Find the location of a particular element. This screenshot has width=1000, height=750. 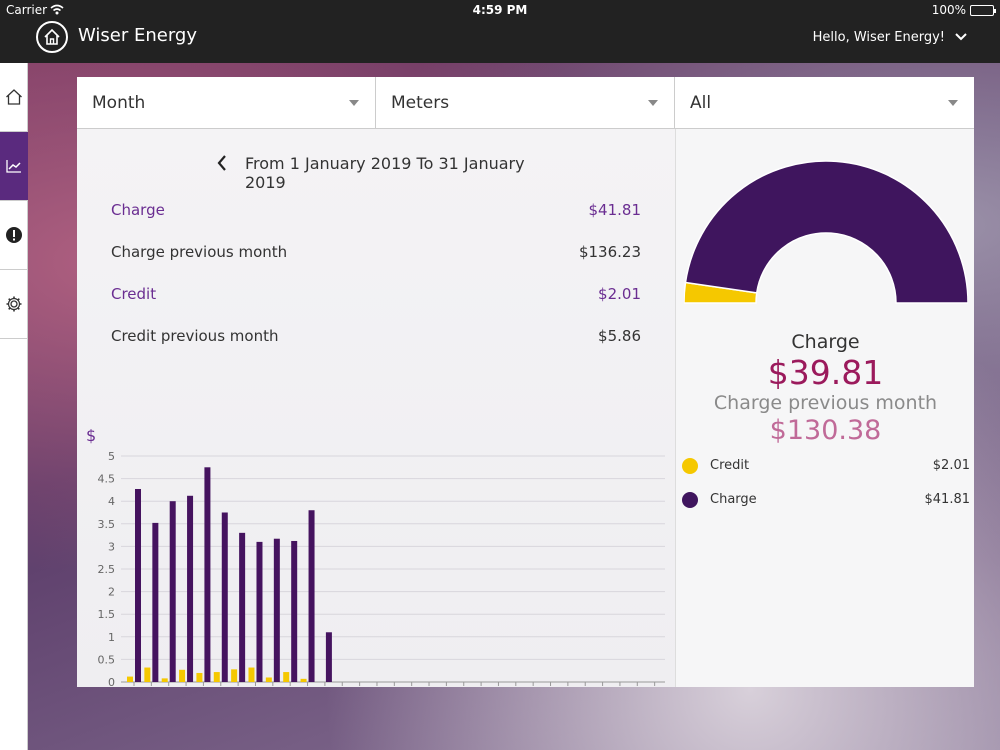

period-select: Month is located at coordinates (226, 103).